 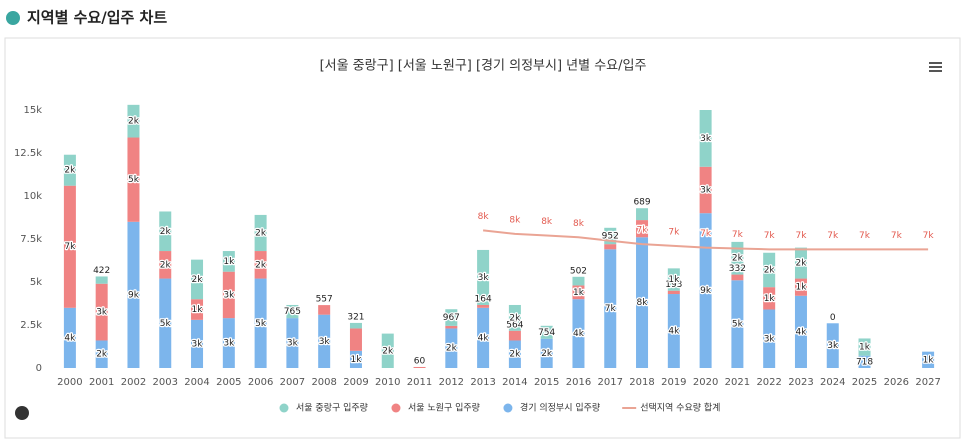 I want to click on x-tick-label: 2025, so click(x=864, y=382).